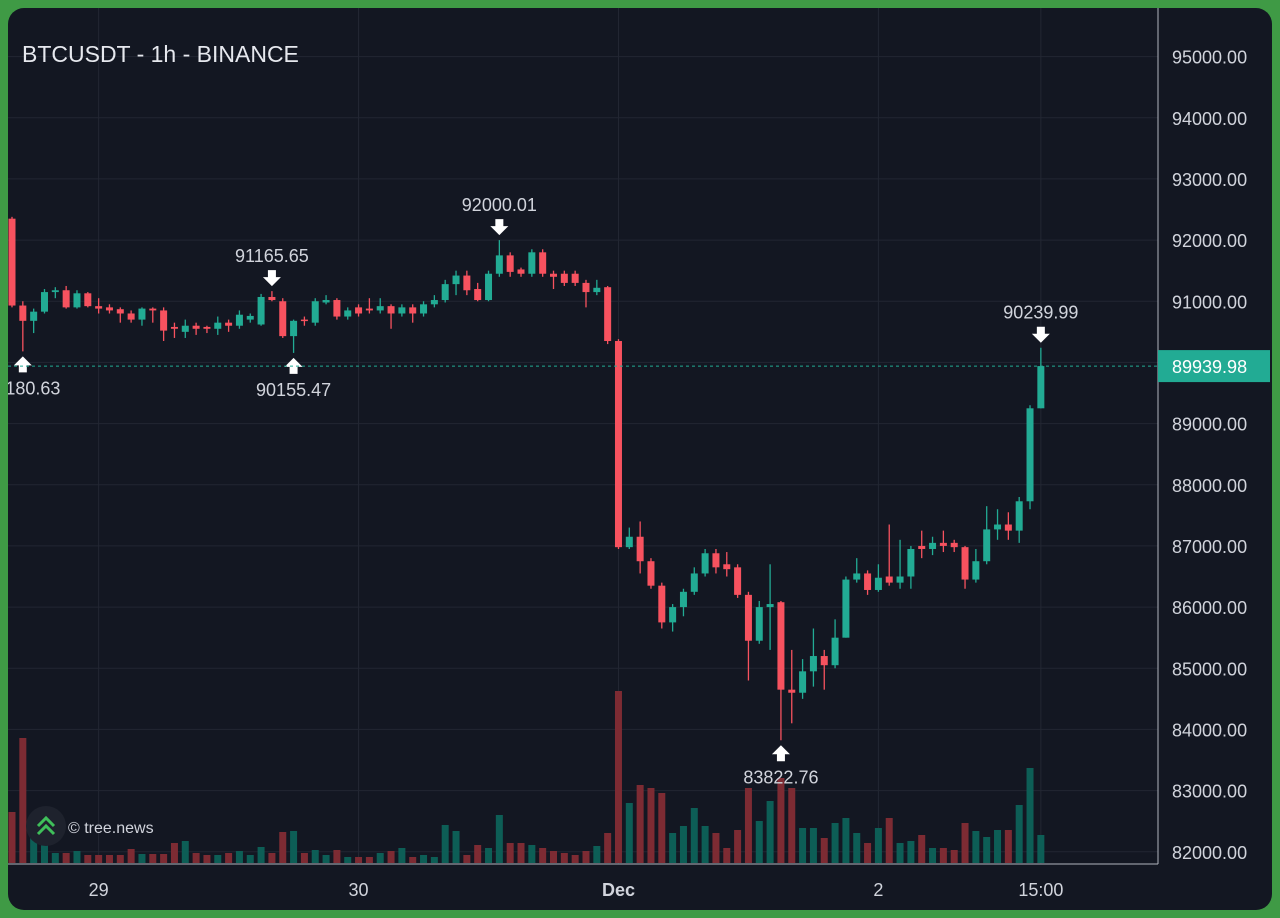 Image resolution: width=1280 pixels, height=918 pixels. What do you see at coordinates (272, 256) in the screenshot?
I see `high-label: 91165.65` at bounding box center [272, 256].